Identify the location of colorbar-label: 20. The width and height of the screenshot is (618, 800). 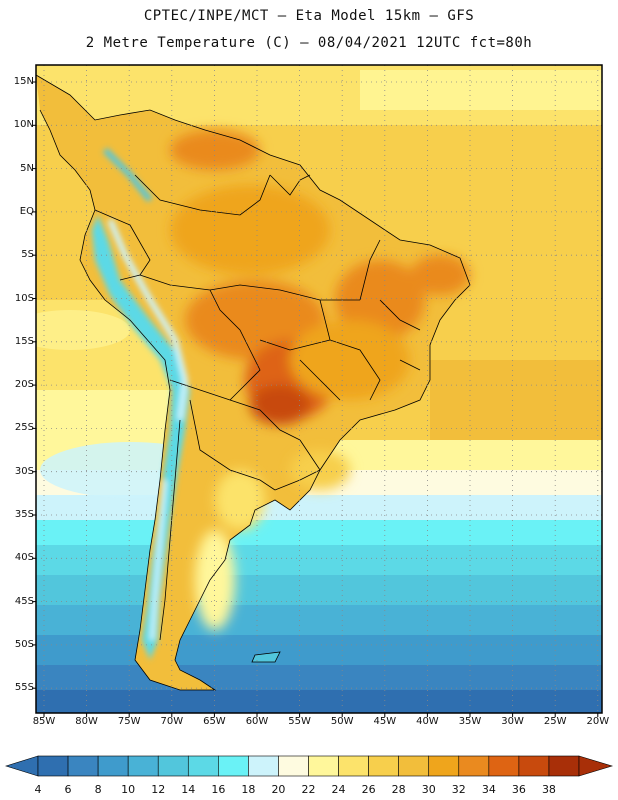
(278, 789).